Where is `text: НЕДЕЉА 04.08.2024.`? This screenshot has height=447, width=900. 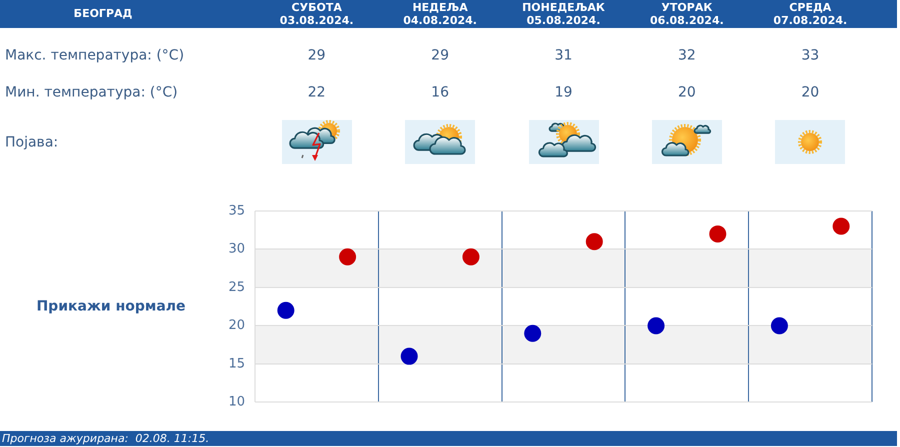
text: НЕДЕЉА 04.08.2024. is located at coordinates (440, 14).